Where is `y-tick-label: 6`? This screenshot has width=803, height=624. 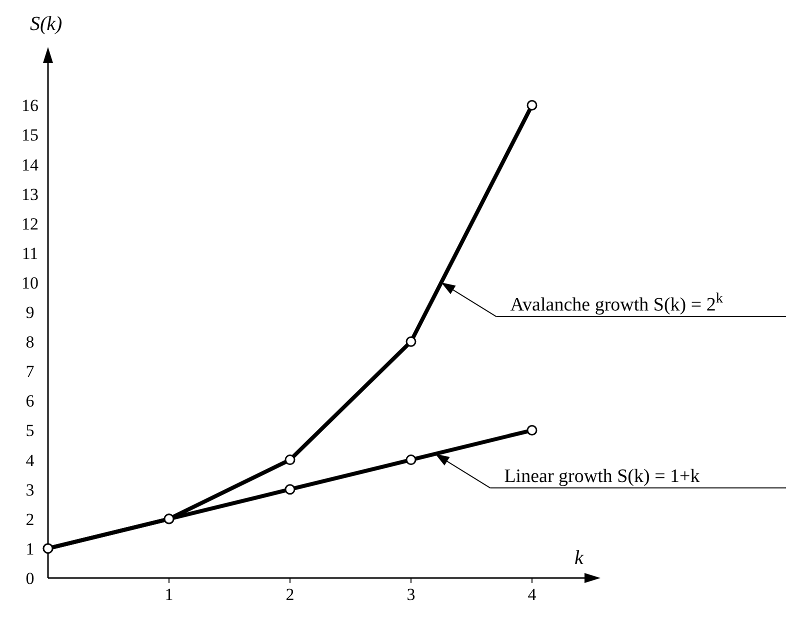 y-tick-label: 6 is located at coordinates (30, 401).